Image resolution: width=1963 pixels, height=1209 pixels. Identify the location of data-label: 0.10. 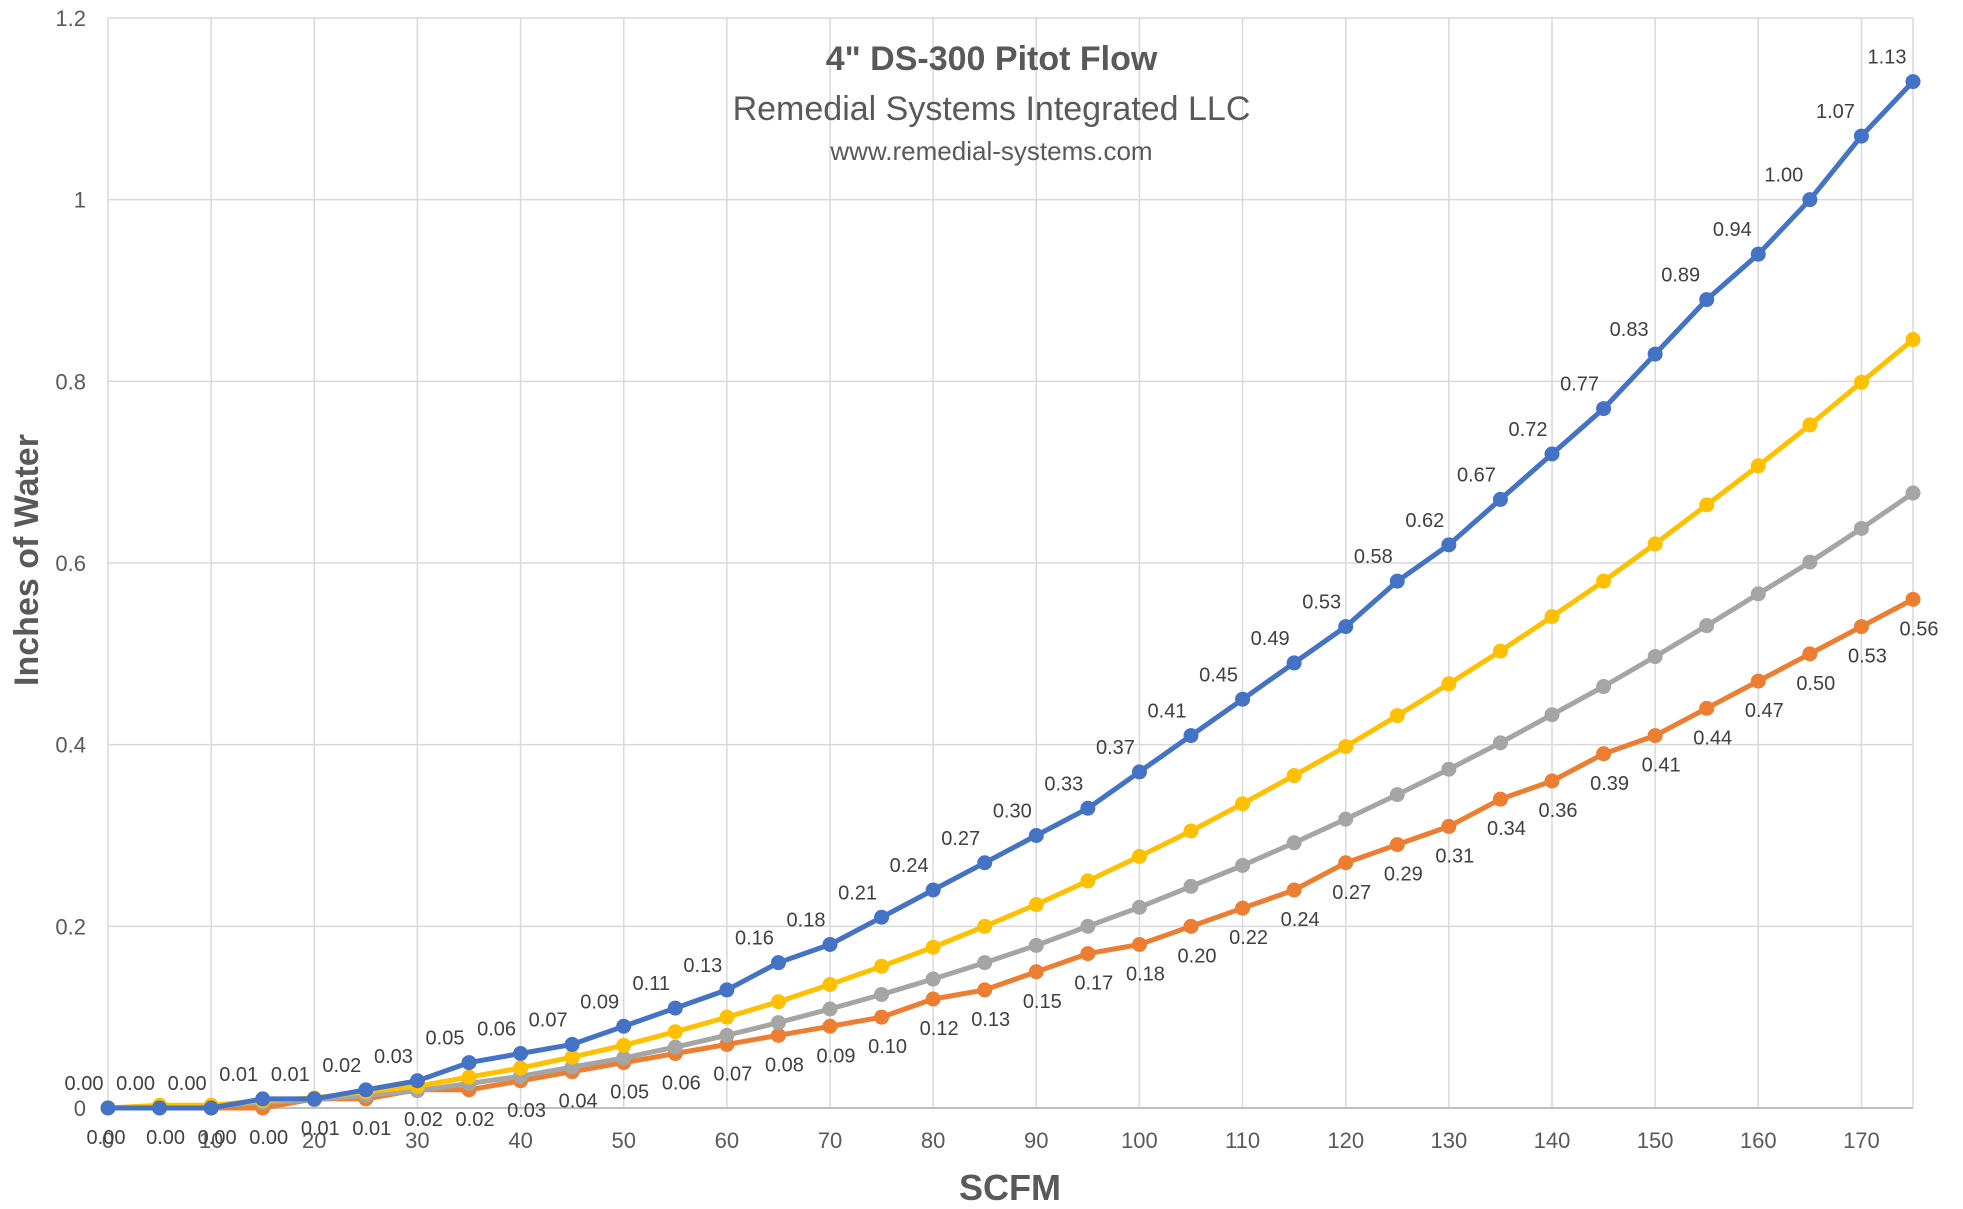
(887, 1047).